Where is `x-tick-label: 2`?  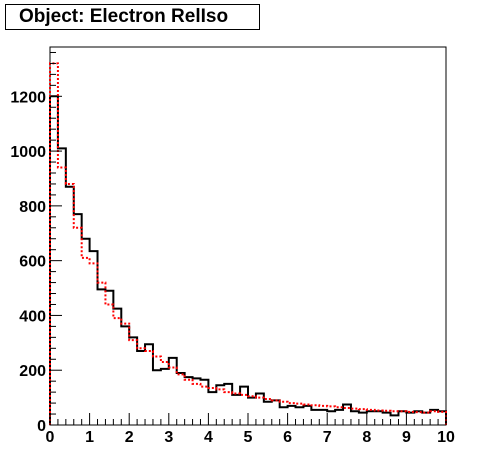 x-tick-label: 2 is located at coordinates (129, 437).